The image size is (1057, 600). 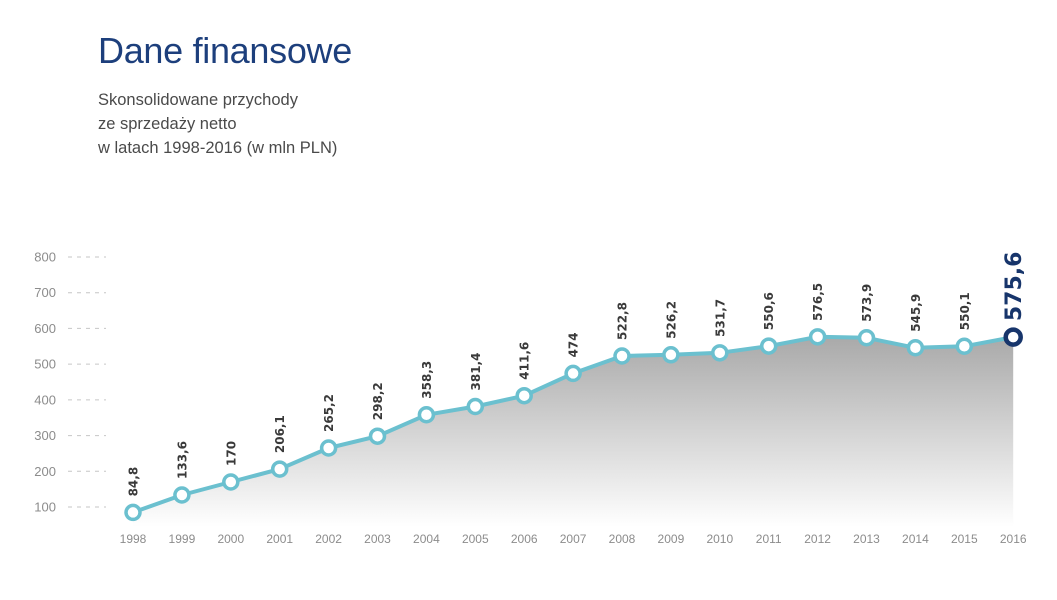 I want to click on data-label: 550,6, so click(x=769, y=311).